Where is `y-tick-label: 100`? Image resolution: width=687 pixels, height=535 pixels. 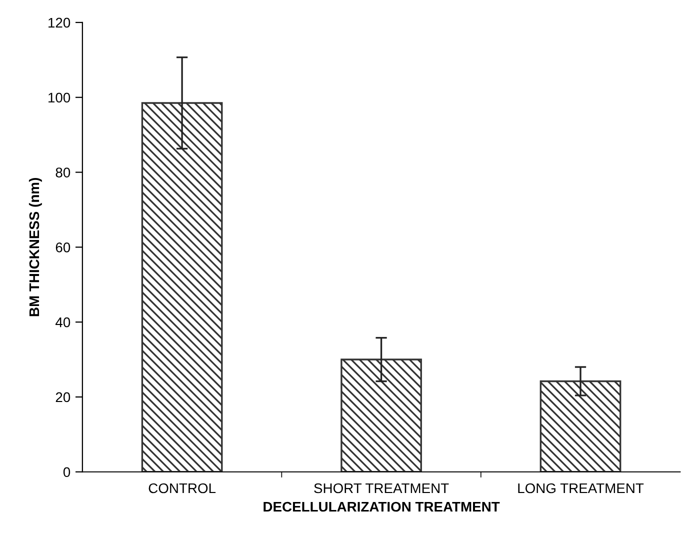 y-tick-label: 100 is located at coordinates (59, 97).